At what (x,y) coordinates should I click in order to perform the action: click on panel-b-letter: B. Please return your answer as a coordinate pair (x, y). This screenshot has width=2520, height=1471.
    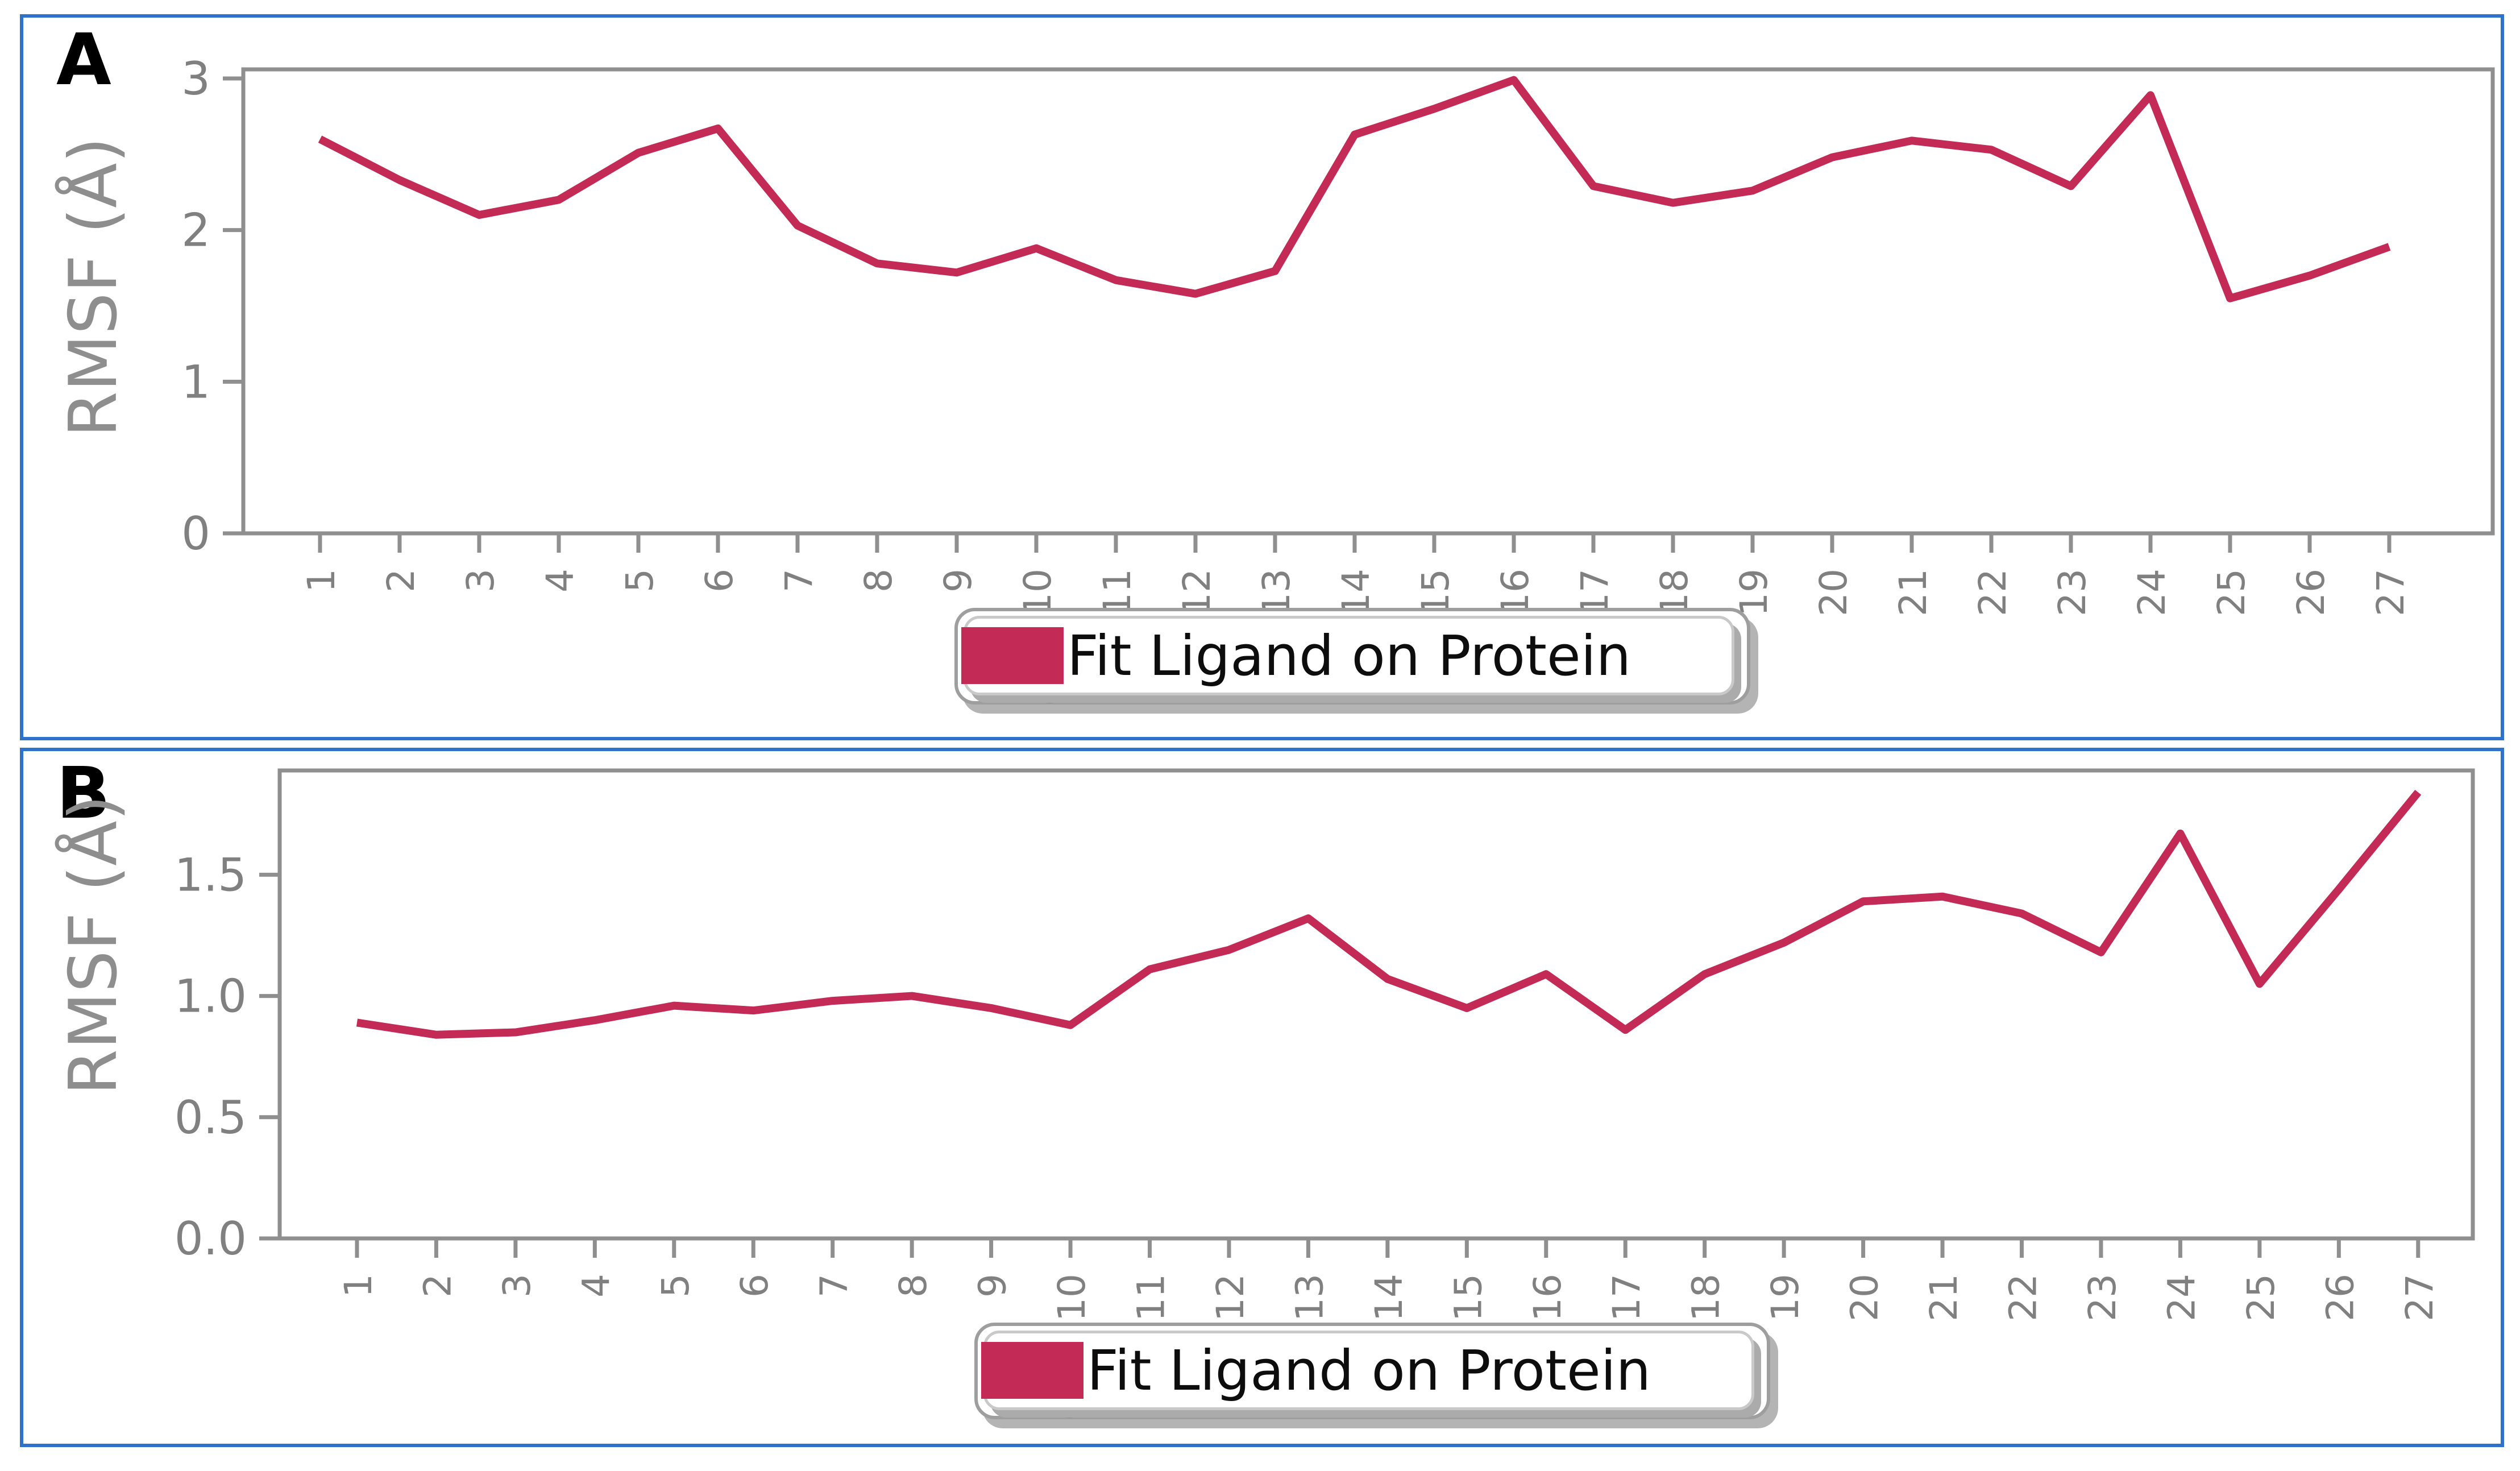
    Looking at the image, I should click on (83, 793).